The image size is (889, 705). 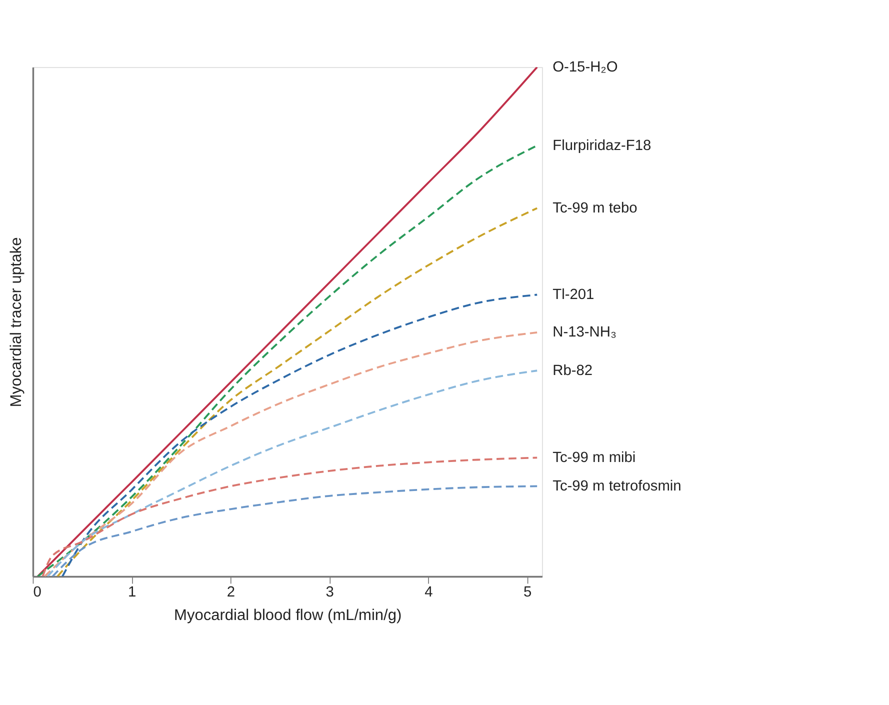 I want to click on x-tick-label: 3, so click(x=330, y=592).